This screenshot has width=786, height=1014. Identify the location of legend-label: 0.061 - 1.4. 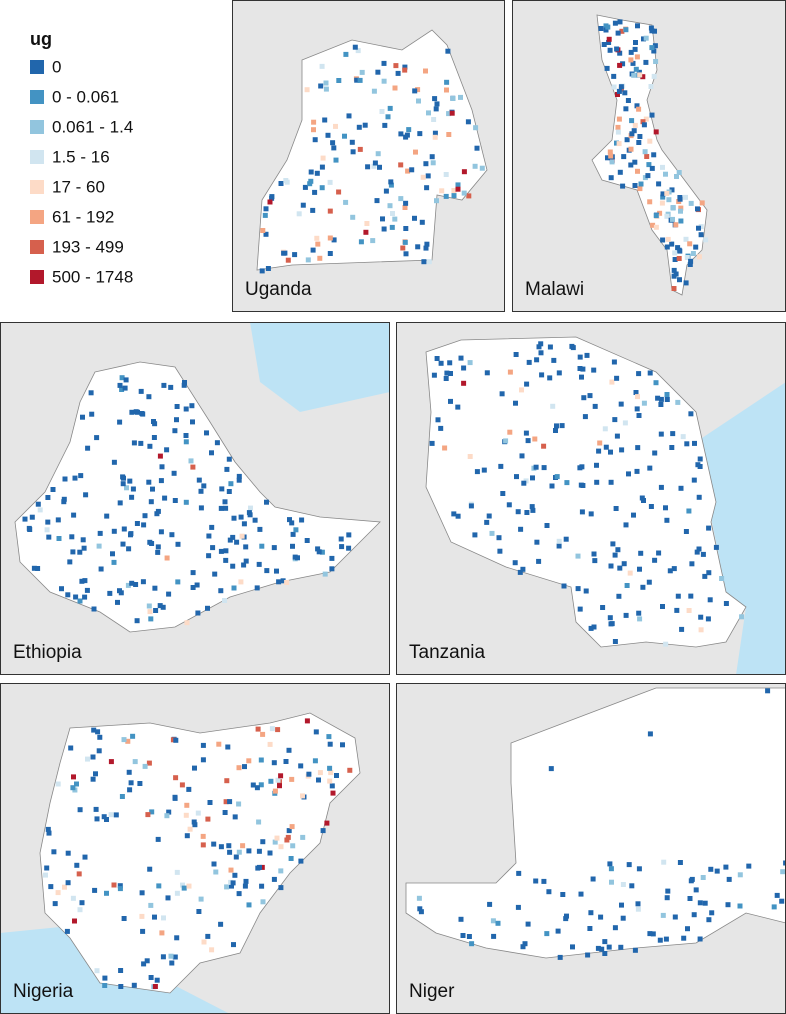
(92, 126).